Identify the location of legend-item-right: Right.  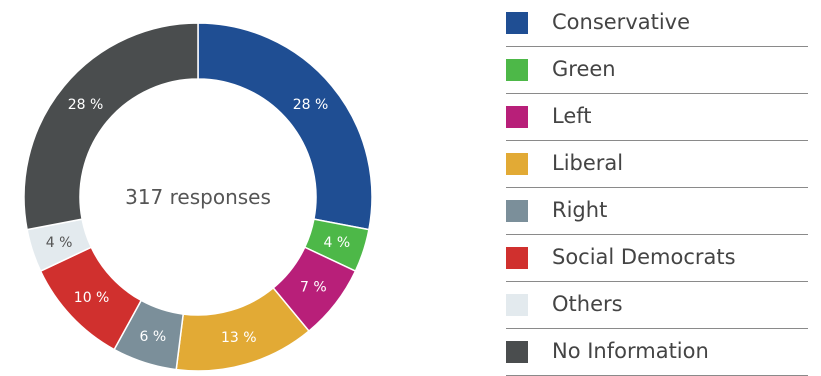
(657, 211).